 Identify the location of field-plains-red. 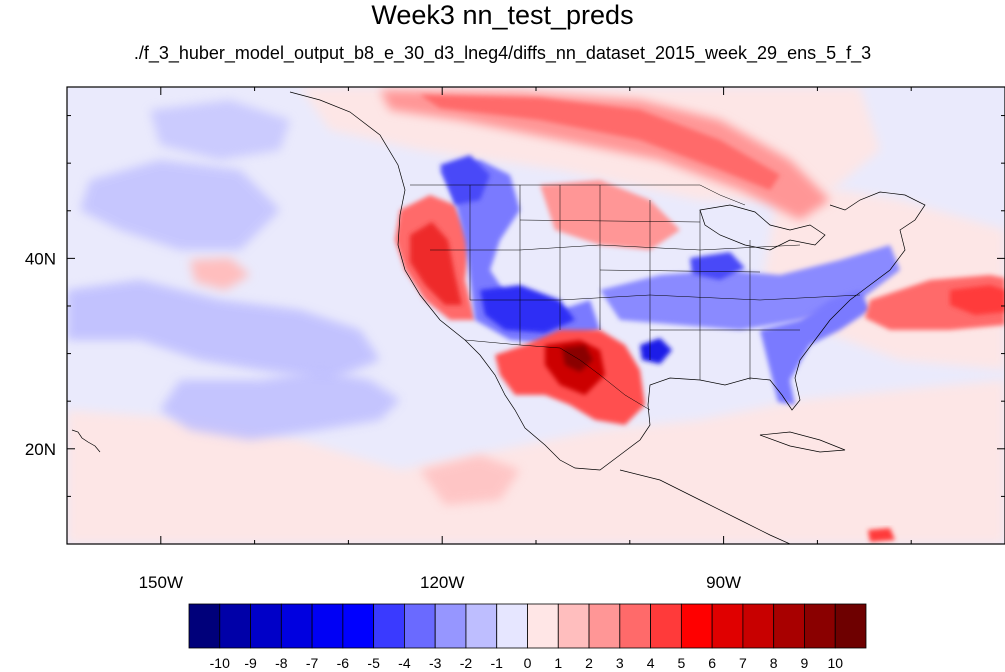
(610, 215).